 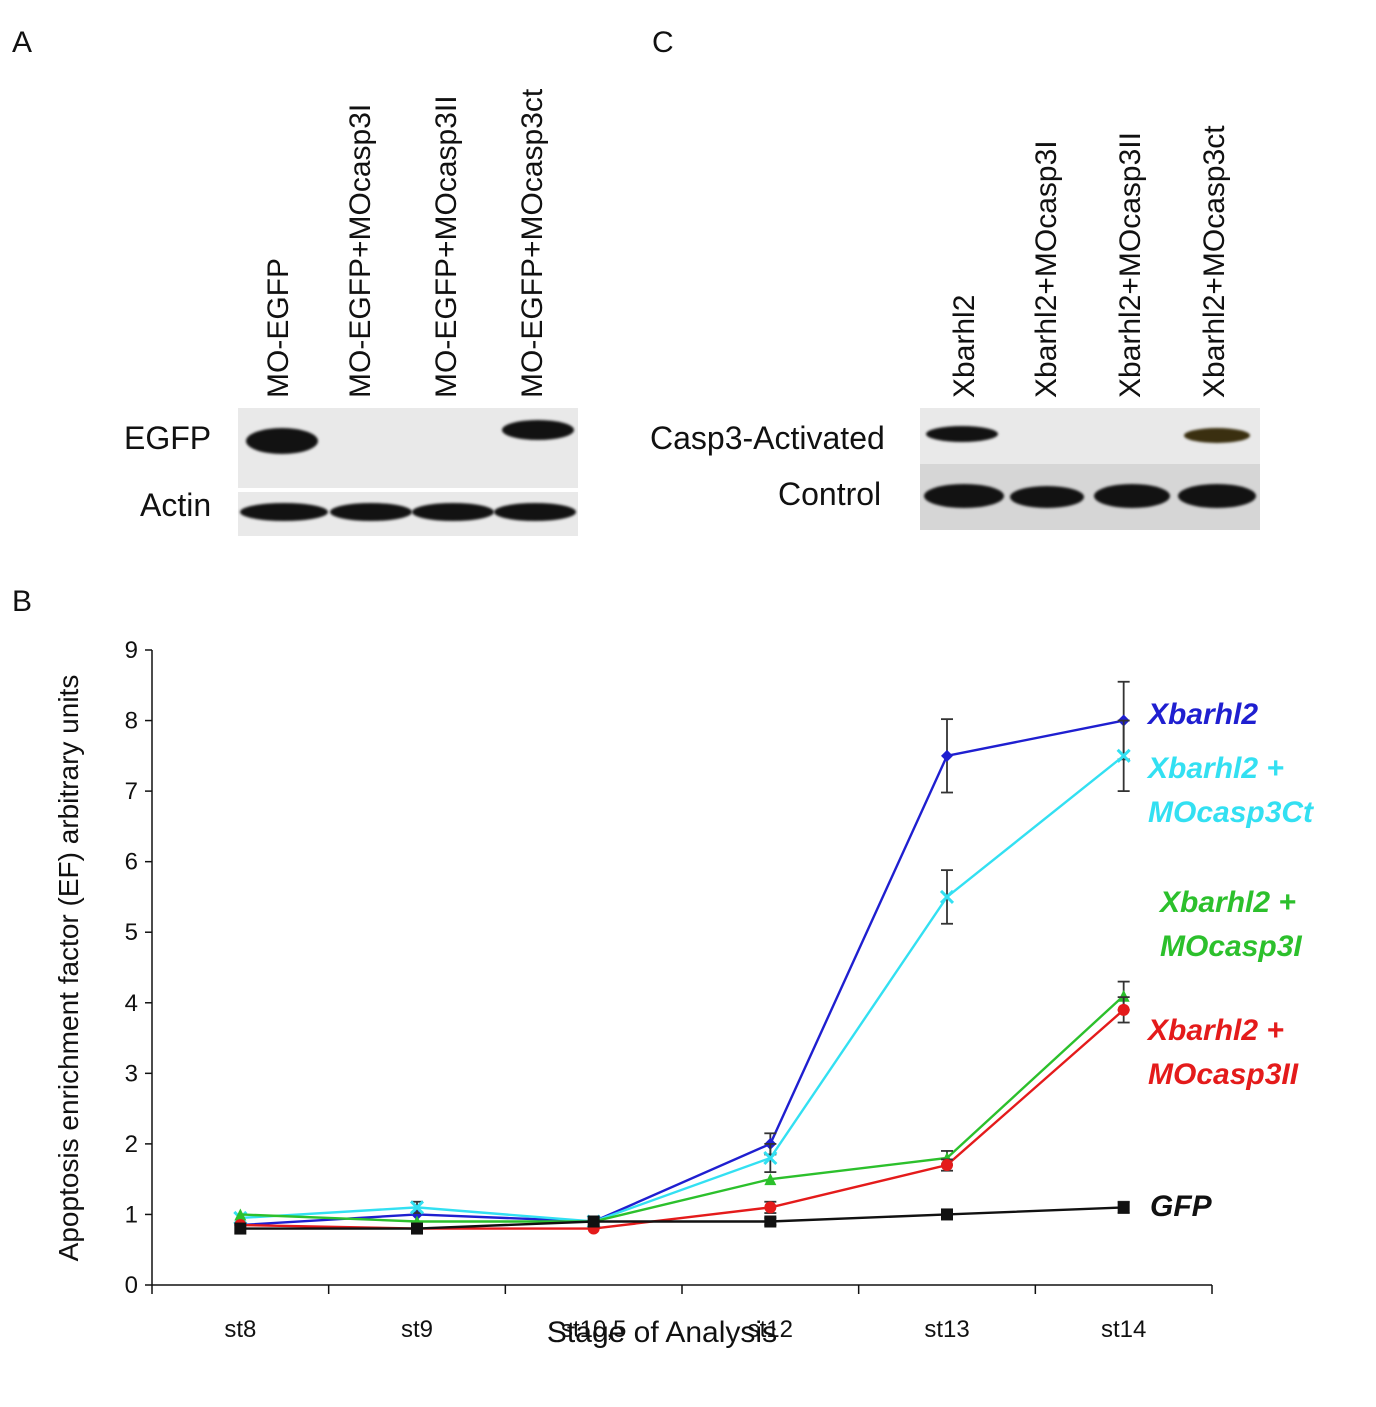 What do you see at coordinates (240, 1329) in the screenshot?
I see `x-tick-label: st8` at bounding box center [240, 1329].